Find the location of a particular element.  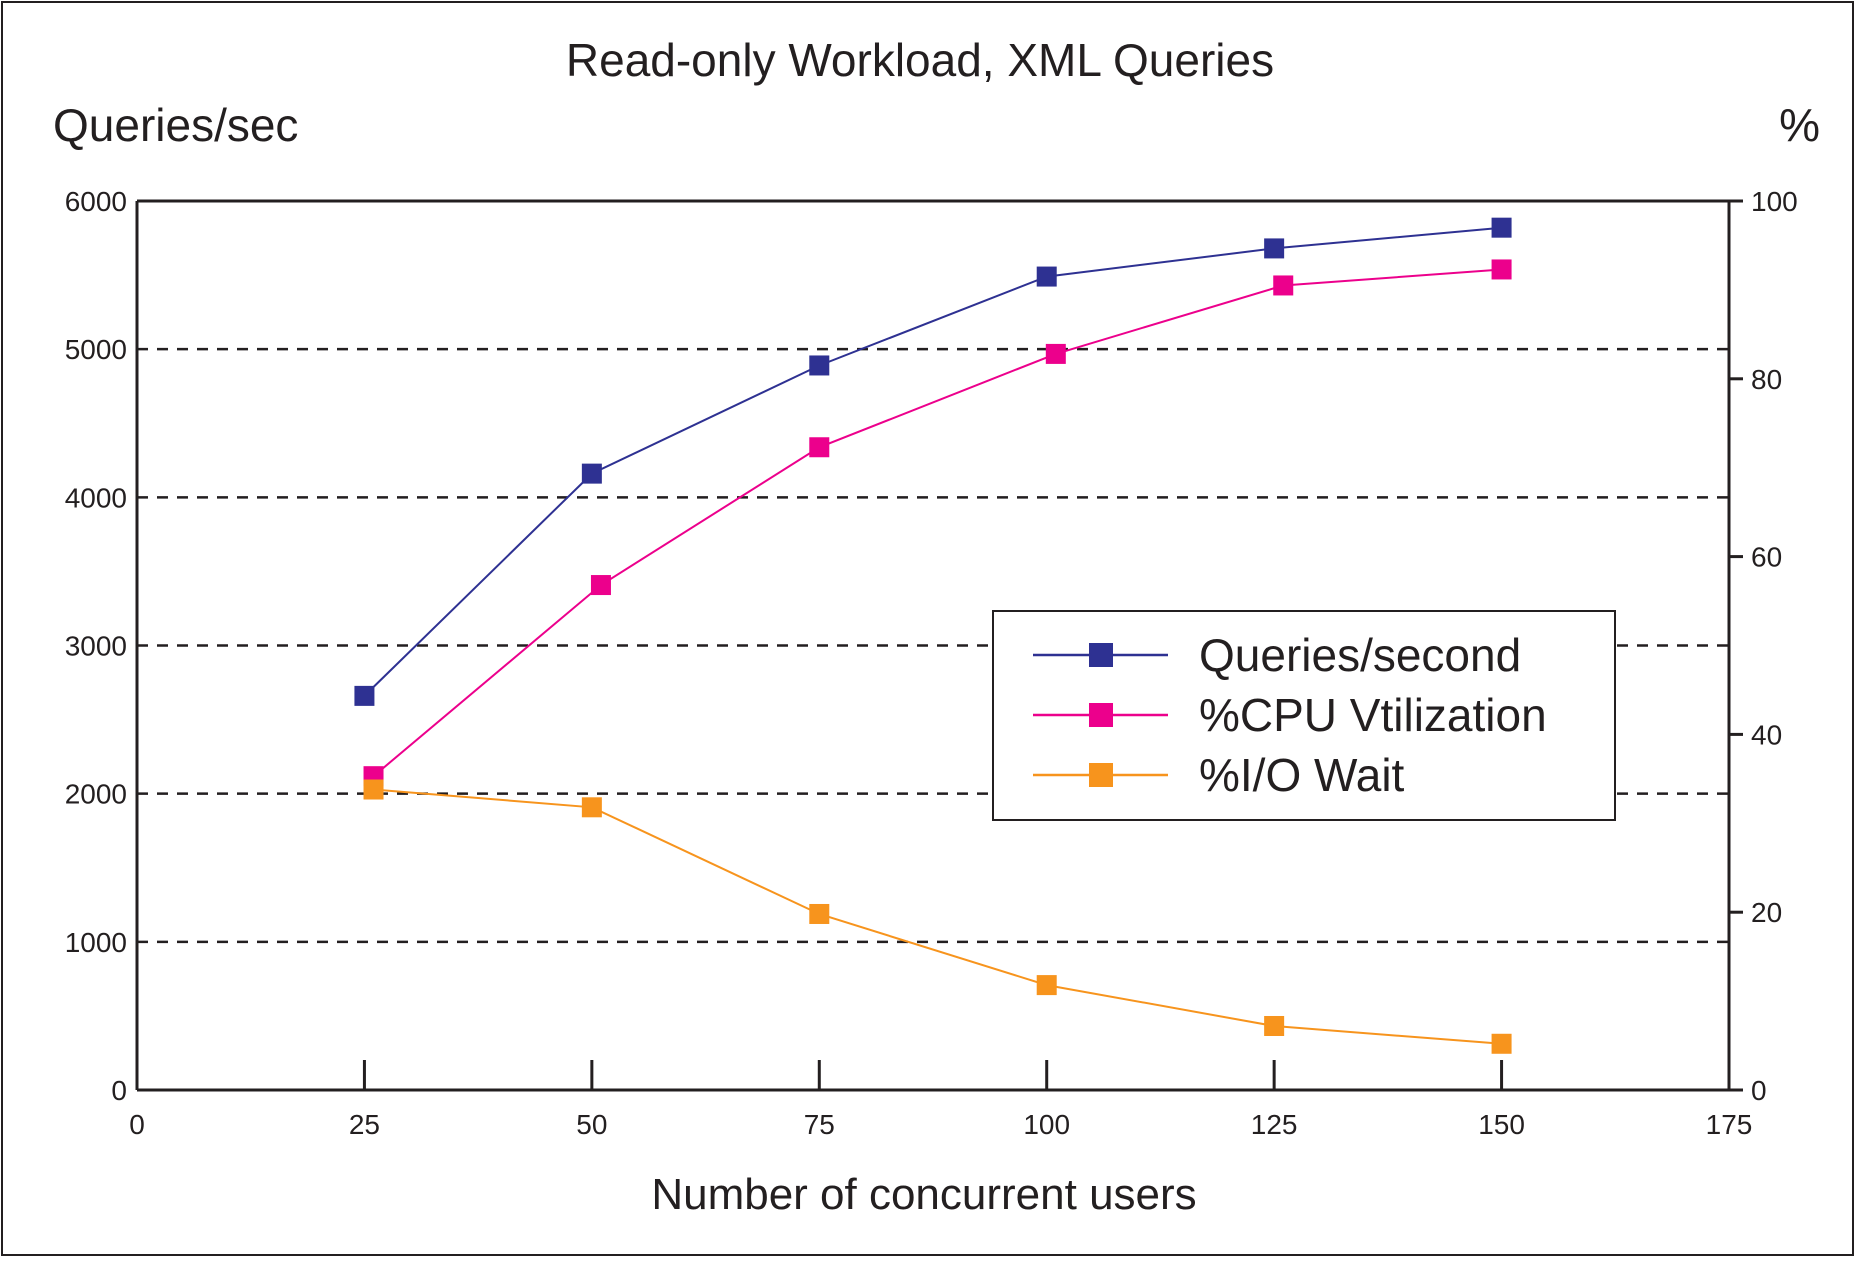

y-left-tick-label: 1000 is located at coordinates (96, 942).